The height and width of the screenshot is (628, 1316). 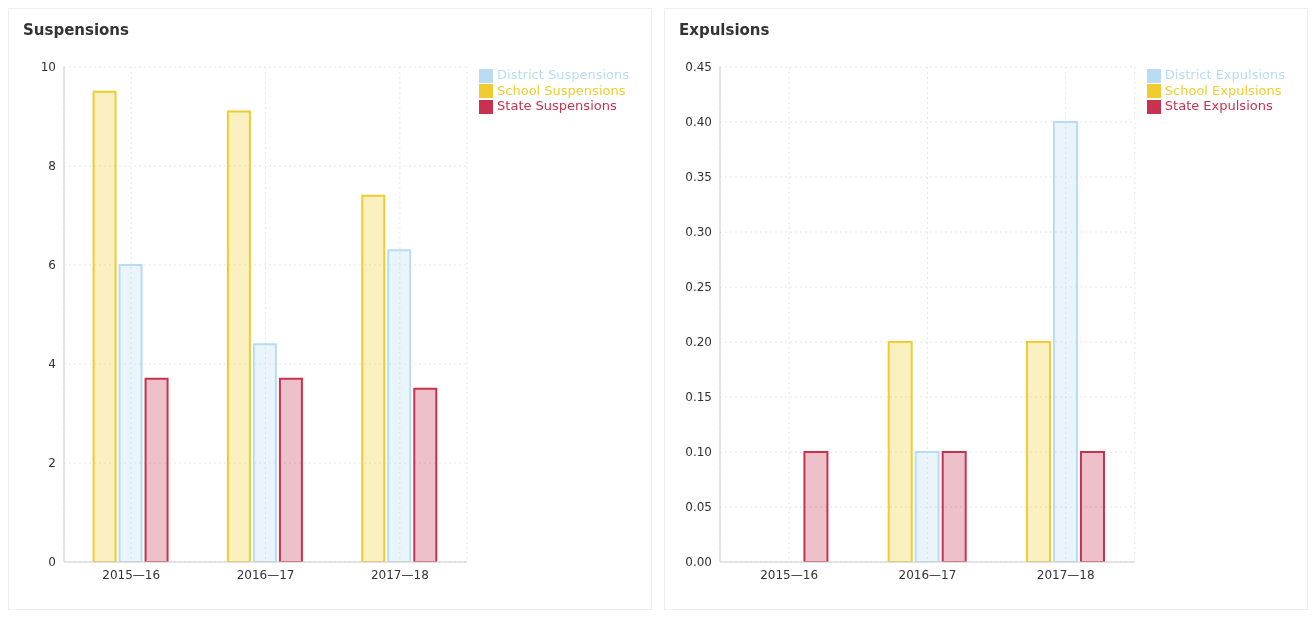 What do you see at coordinates (698, 397) in the screenshot?
I see `y-tick-label: 0.15` at bounding box center [698, 397].